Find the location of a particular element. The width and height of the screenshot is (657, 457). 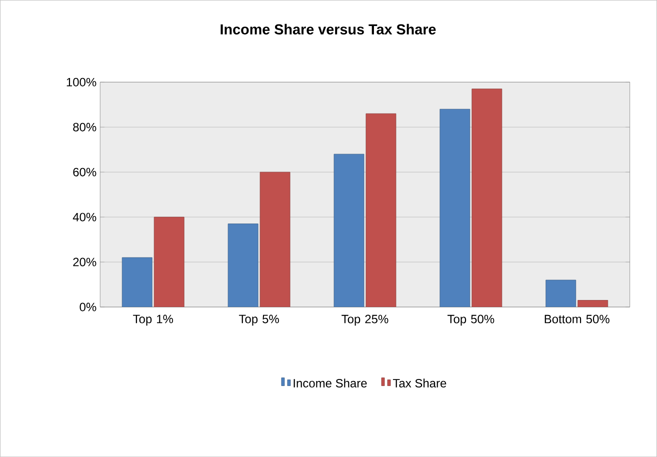

y-tick-label: 20% is located at coordinates (84, 262).